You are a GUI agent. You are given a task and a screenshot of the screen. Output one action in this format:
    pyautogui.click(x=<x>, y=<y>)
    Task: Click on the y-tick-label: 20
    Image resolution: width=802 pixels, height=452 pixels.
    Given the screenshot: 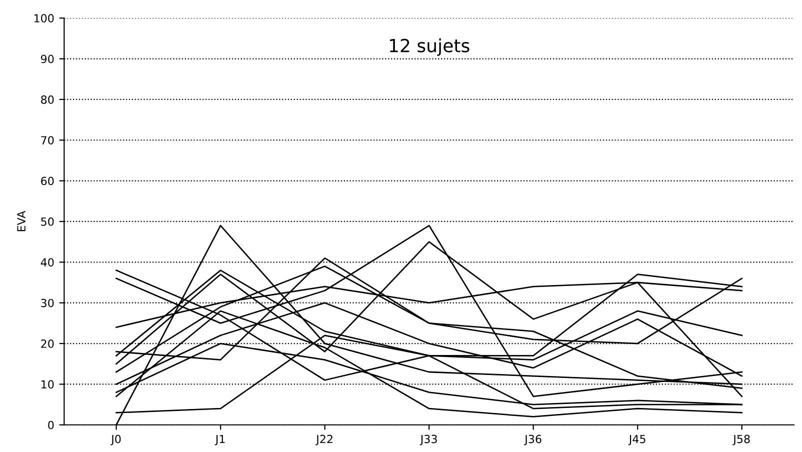 What is the action you would take?
    pyautogui.click(x=47, y=343)
    